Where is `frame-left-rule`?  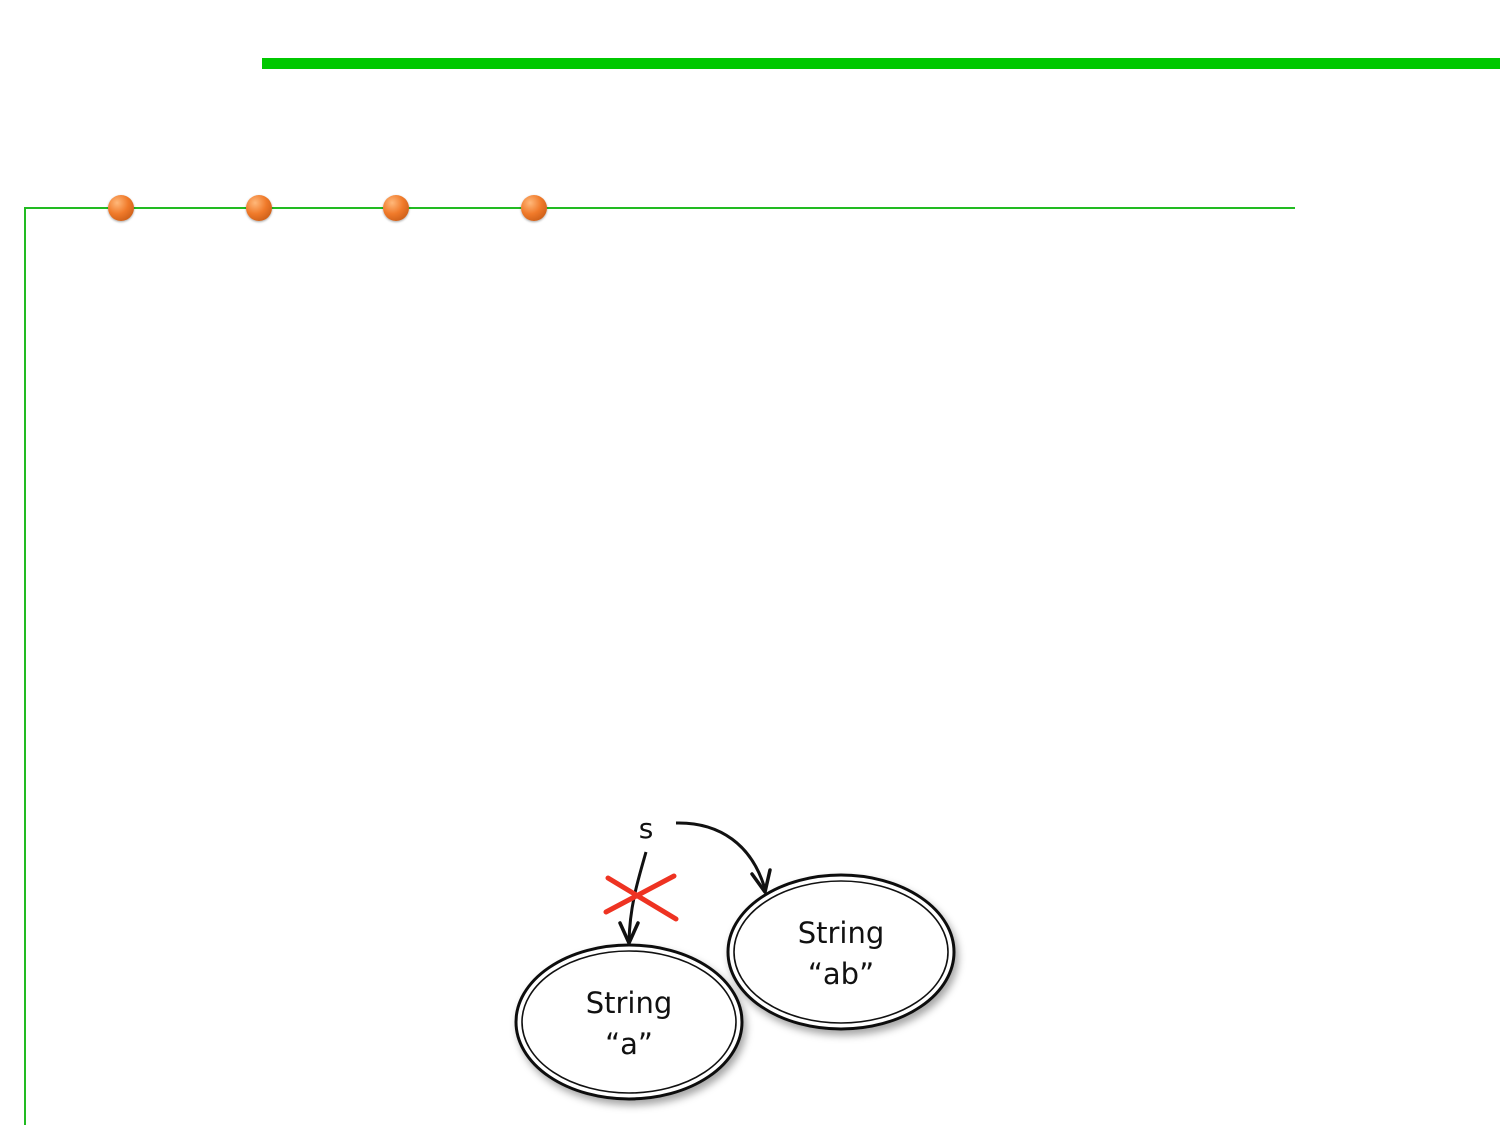 frame-left-rule is located at coordinates (25, 666).